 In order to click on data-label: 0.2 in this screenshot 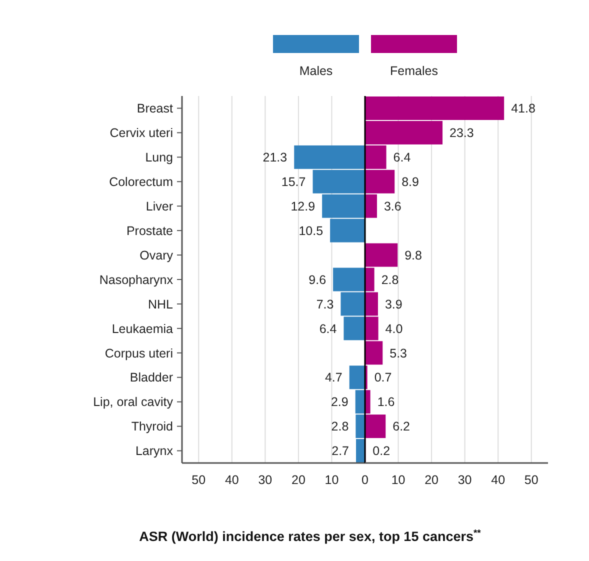, I will do `click(381, 451)`.